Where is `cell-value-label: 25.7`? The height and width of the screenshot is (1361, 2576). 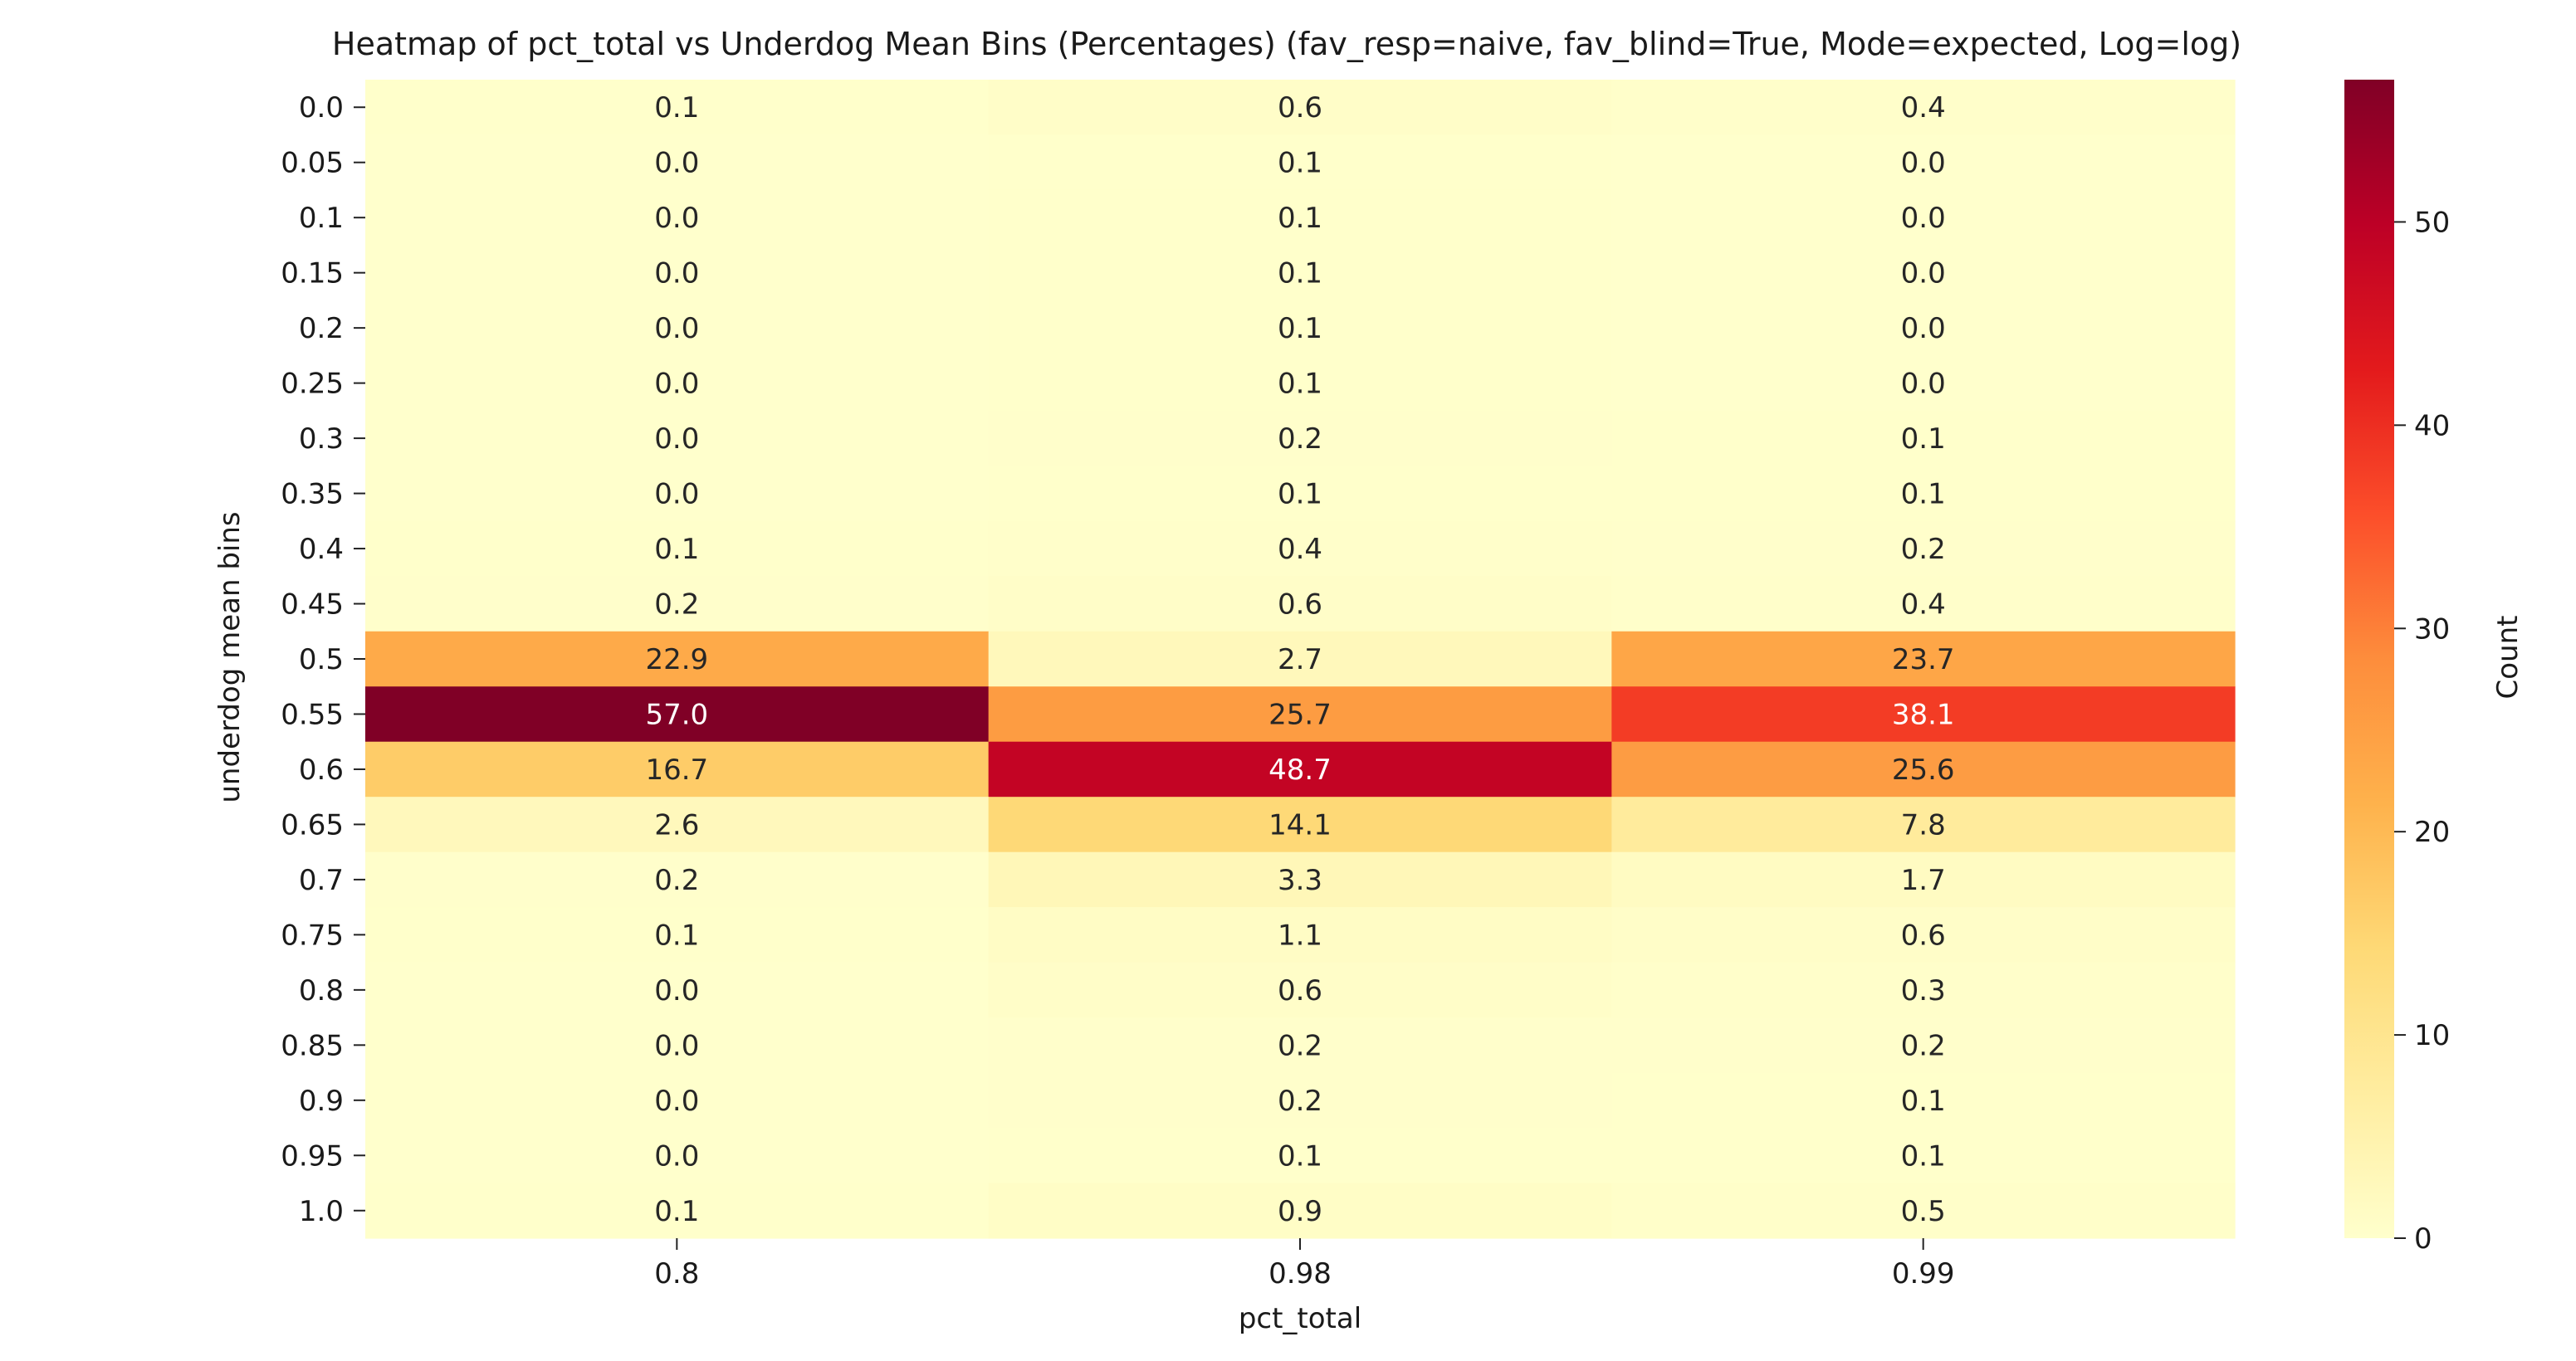 cell-value-label: 25.7 is located at coordinates (1300, 714).